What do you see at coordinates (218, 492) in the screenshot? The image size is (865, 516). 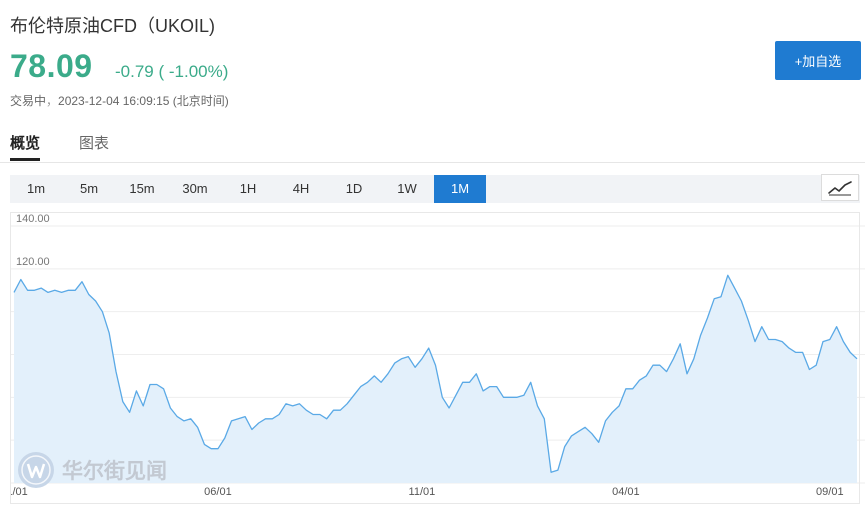 I see `x-tick-label: 06/01` at bounding box center [218, 492].